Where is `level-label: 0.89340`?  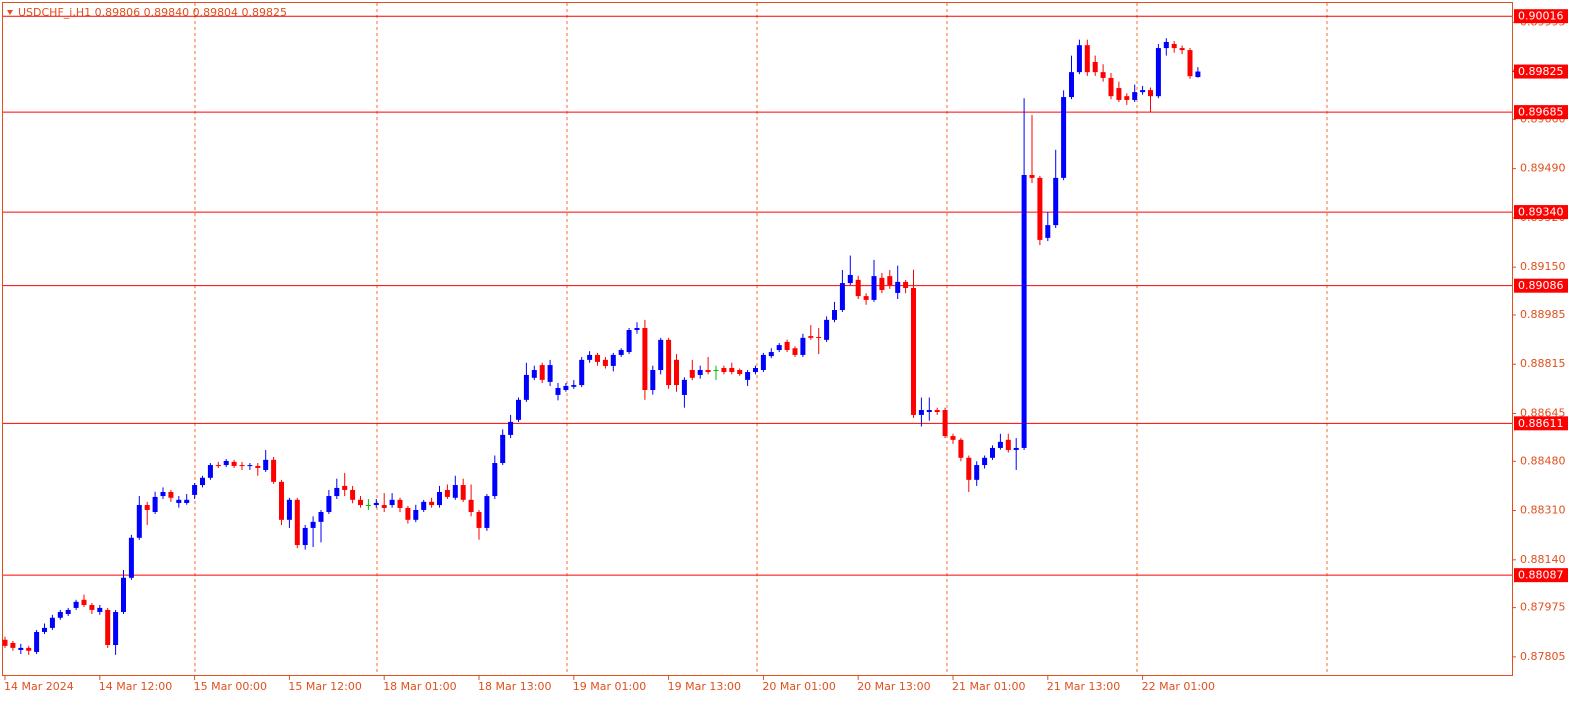
level-label: 0.89340 is located at coordinates (1541, 212).